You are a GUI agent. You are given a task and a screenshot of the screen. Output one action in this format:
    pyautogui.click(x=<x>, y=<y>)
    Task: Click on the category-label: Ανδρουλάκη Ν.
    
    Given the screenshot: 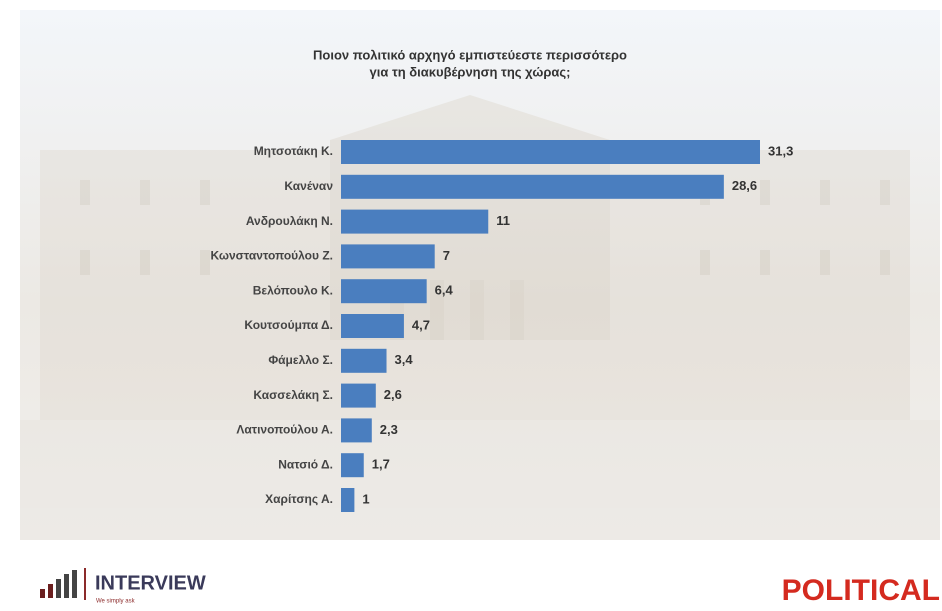 What is the action you would take?
    pyautogui.click(x=289, y=221)
    